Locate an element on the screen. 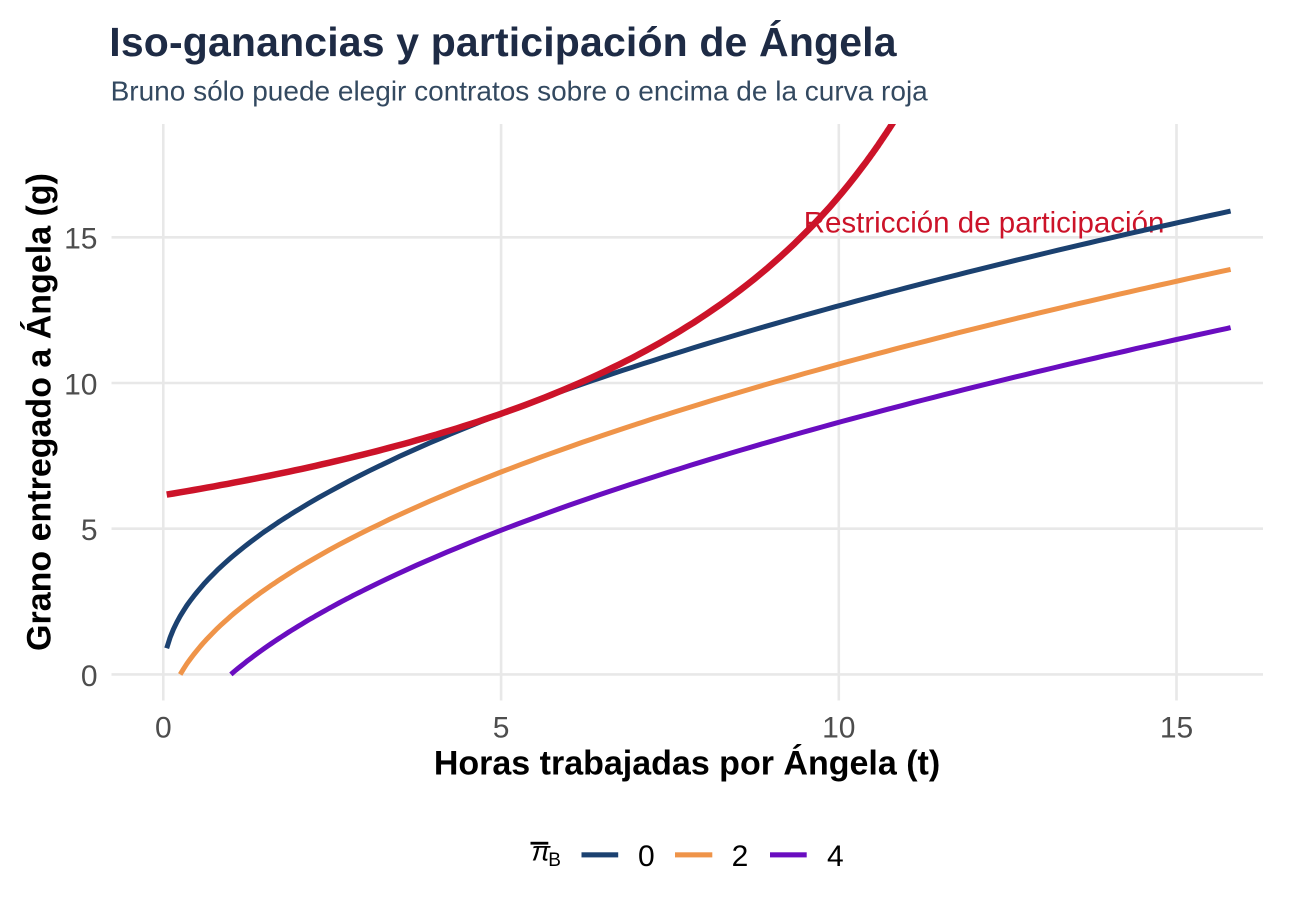 This screenshot has width=1305, height=921. svg-text: π is located at coordinates (542, 851).